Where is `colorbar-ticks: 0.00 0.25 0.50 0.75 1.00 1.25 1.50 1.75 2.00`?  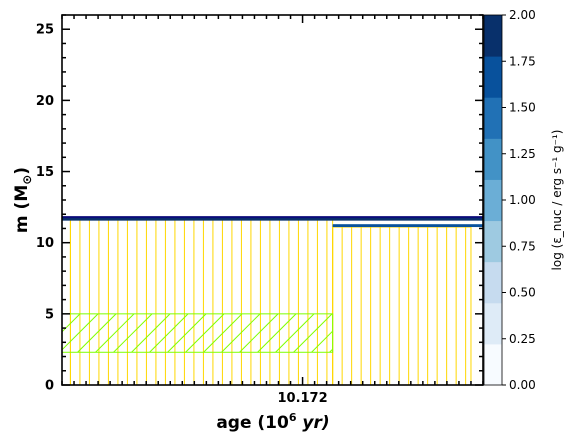 colorbar-ticks: 0.00 0.25 0.50 0.75 1.00 1.25 1.50 1.75 2.00 is located at coordinates (519, 200).